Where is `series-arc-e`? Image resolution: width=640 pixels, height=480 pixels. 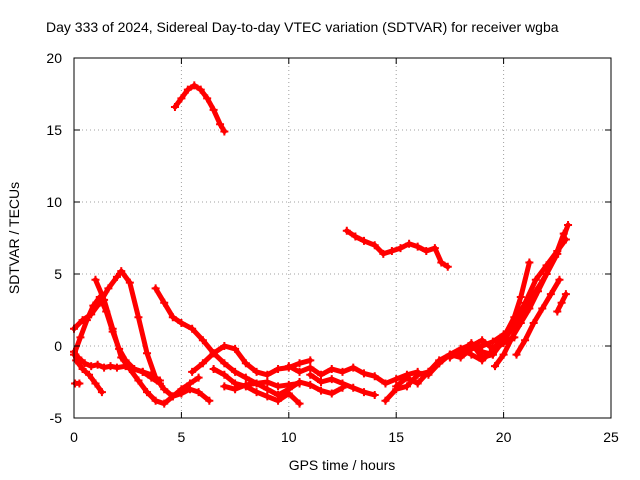
series-arc-e is located at coordinates (89, 376).